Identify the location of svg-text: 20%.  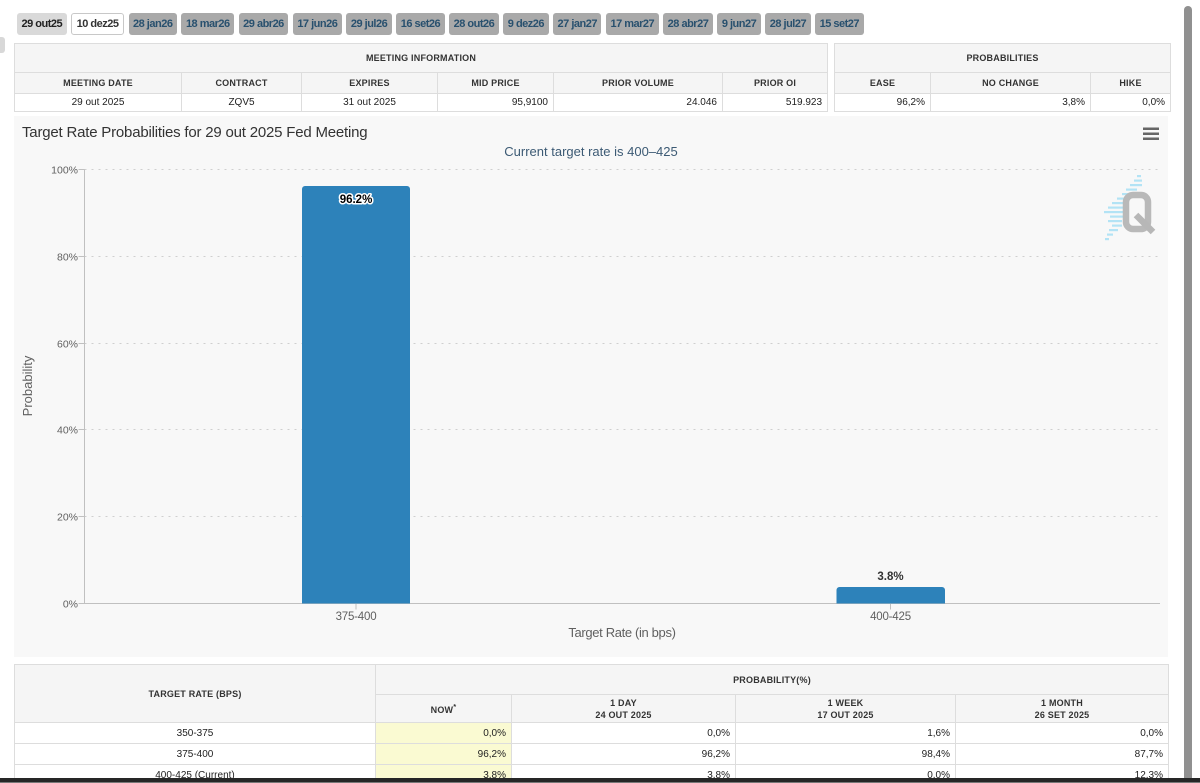
(67, 518).